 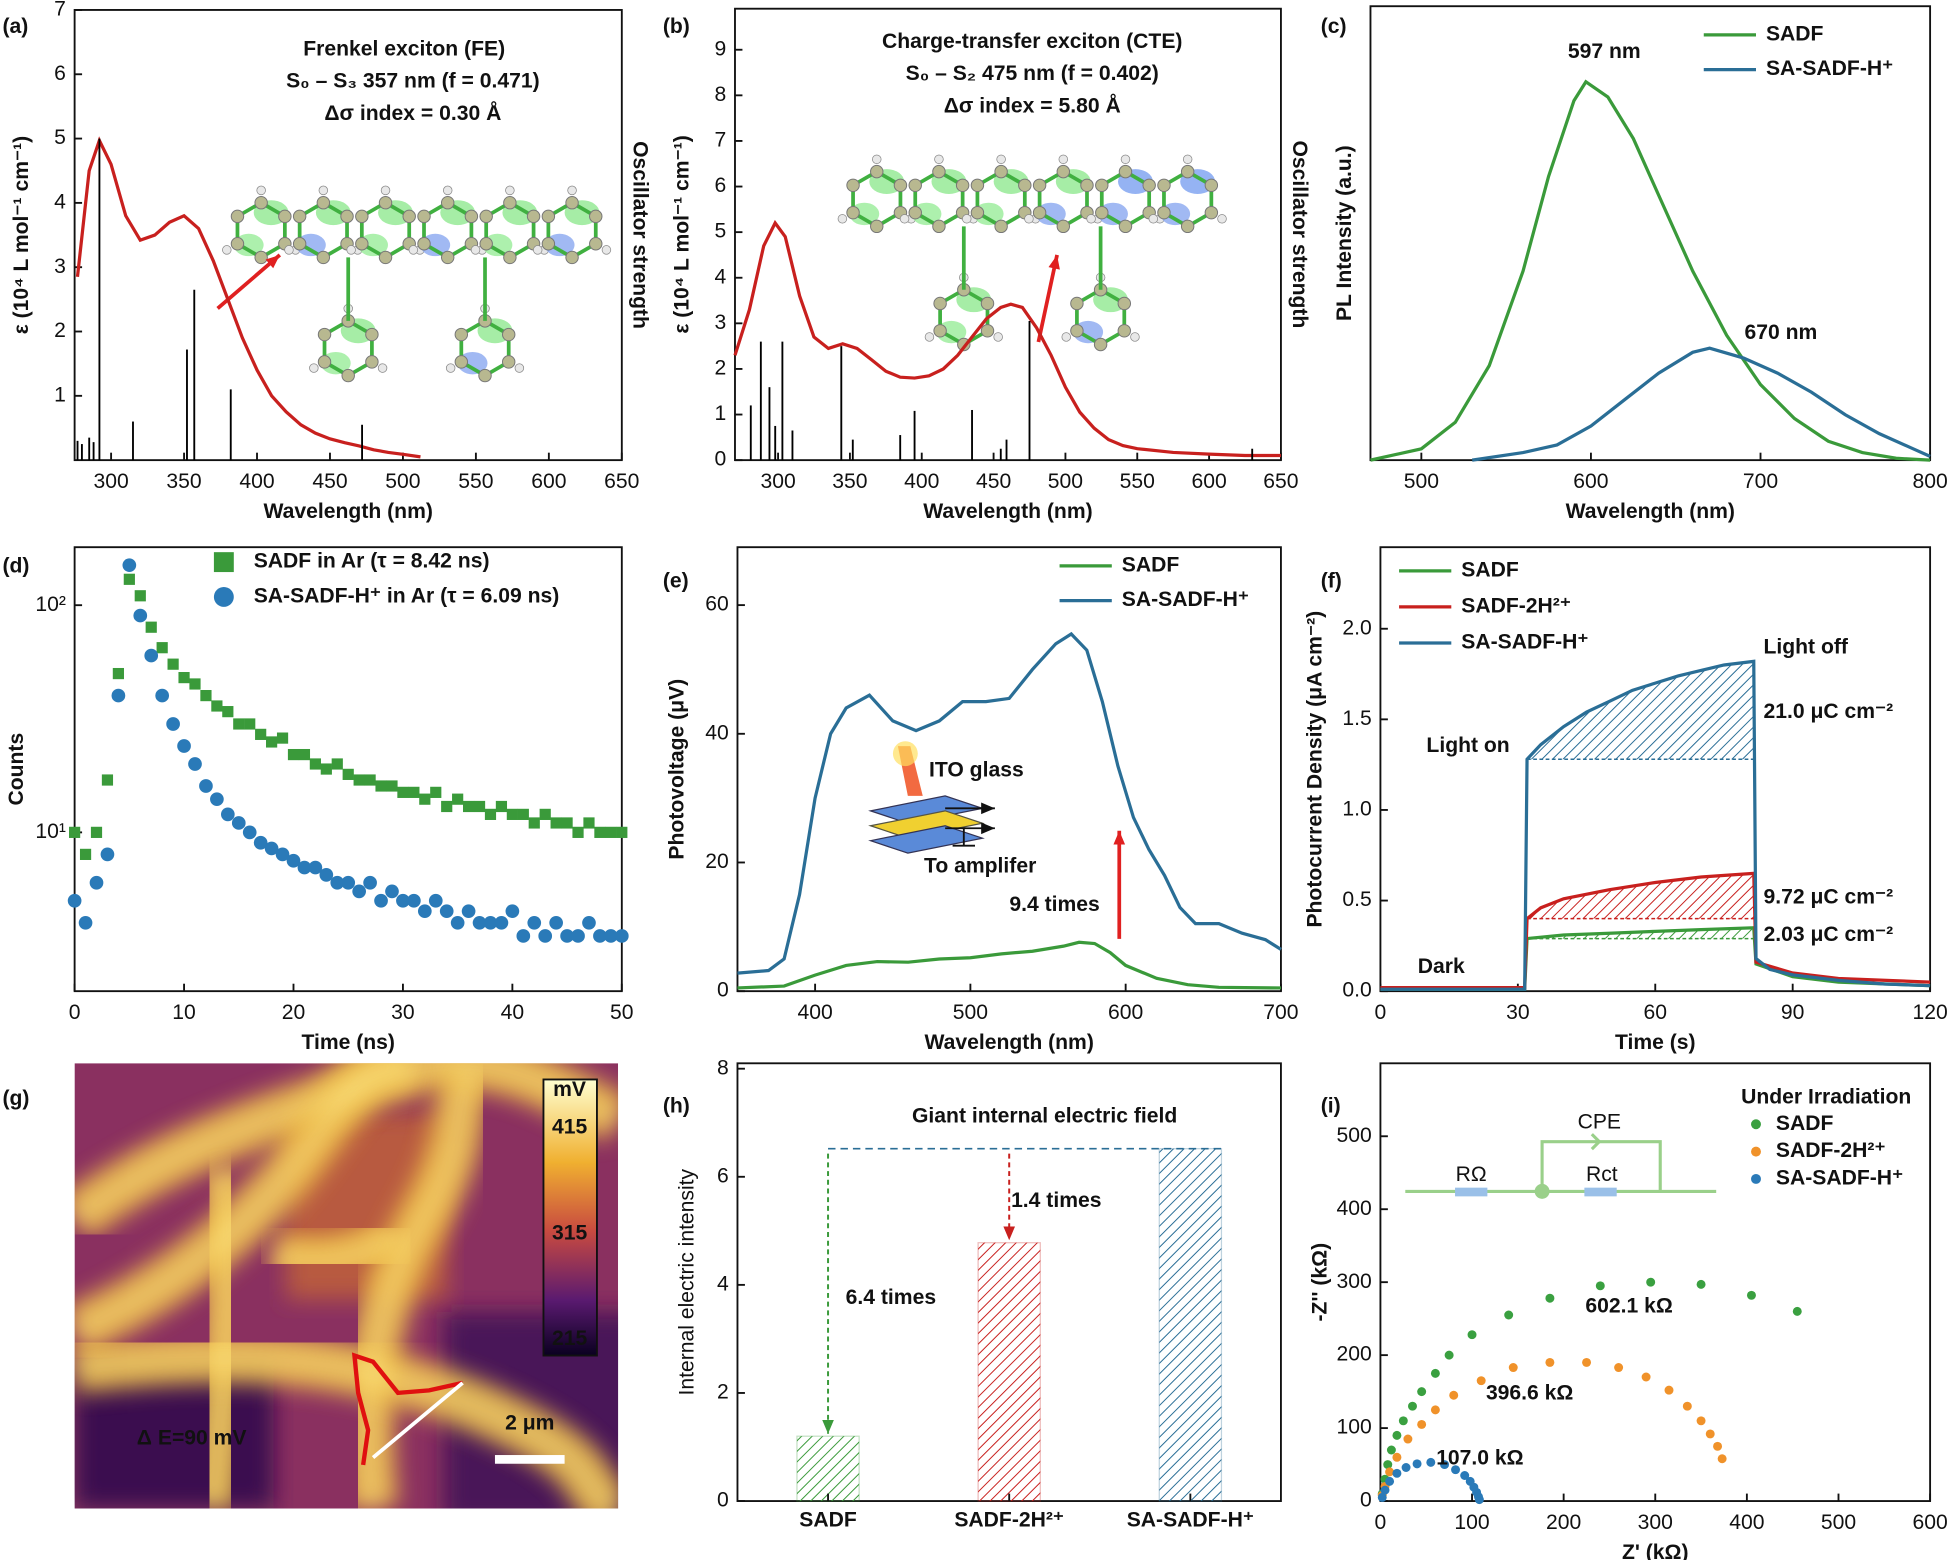 What do you see at coordinates (1604, 51) in the screenshot?
I see `annotation: 597 nm` at bounding box center [1604, 51].